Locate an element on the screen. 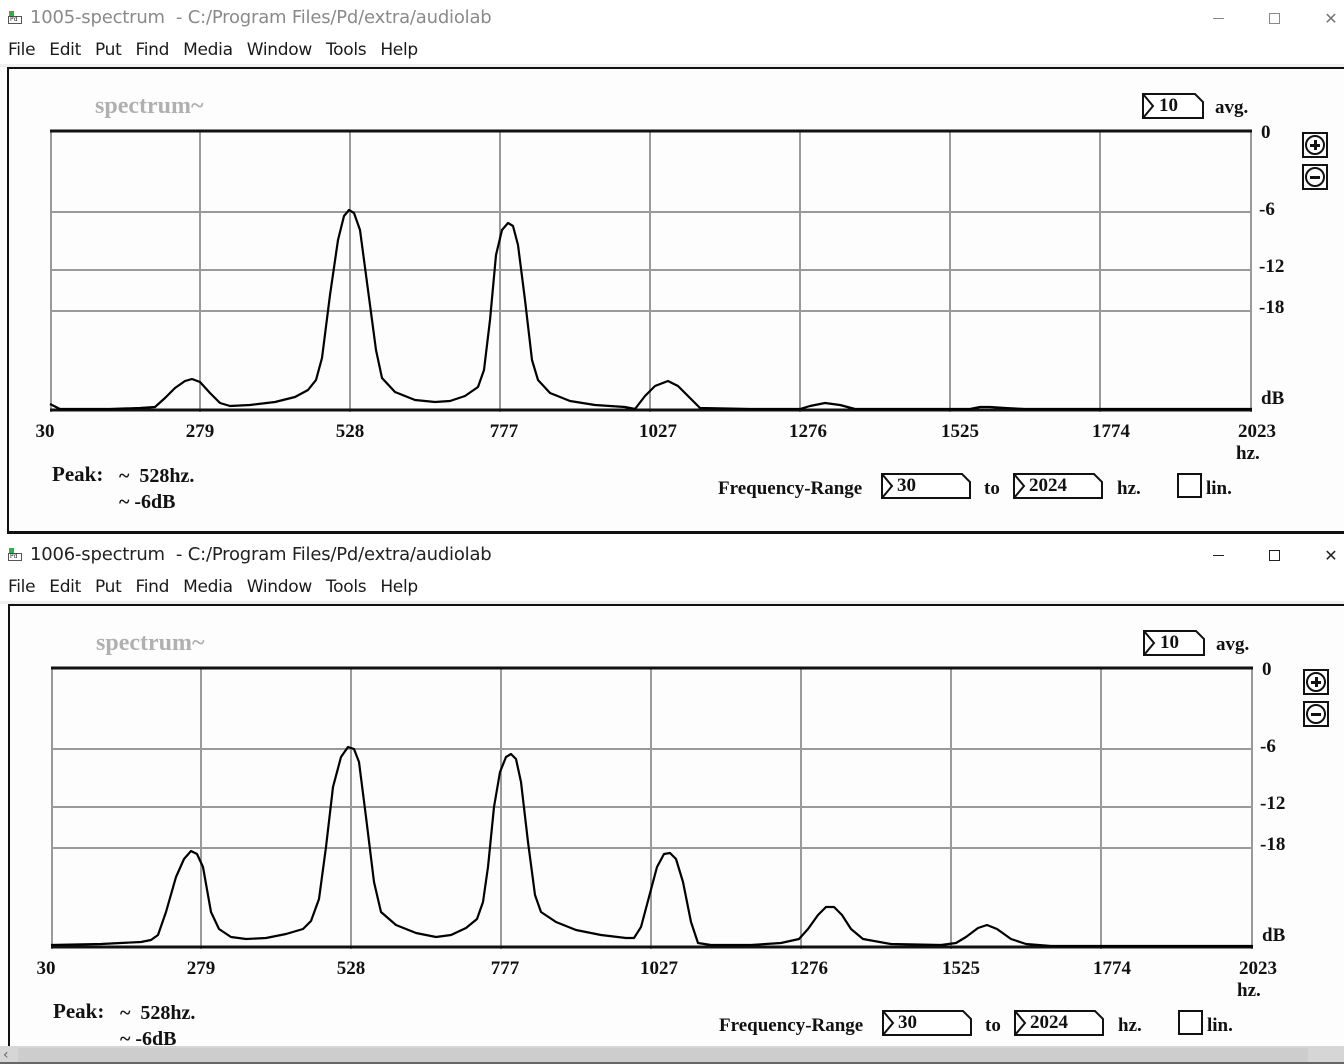 The width and height of the screenshot is (1344, 1064). y-tick-minus12: -12 is located at coordinates (1273, 803).